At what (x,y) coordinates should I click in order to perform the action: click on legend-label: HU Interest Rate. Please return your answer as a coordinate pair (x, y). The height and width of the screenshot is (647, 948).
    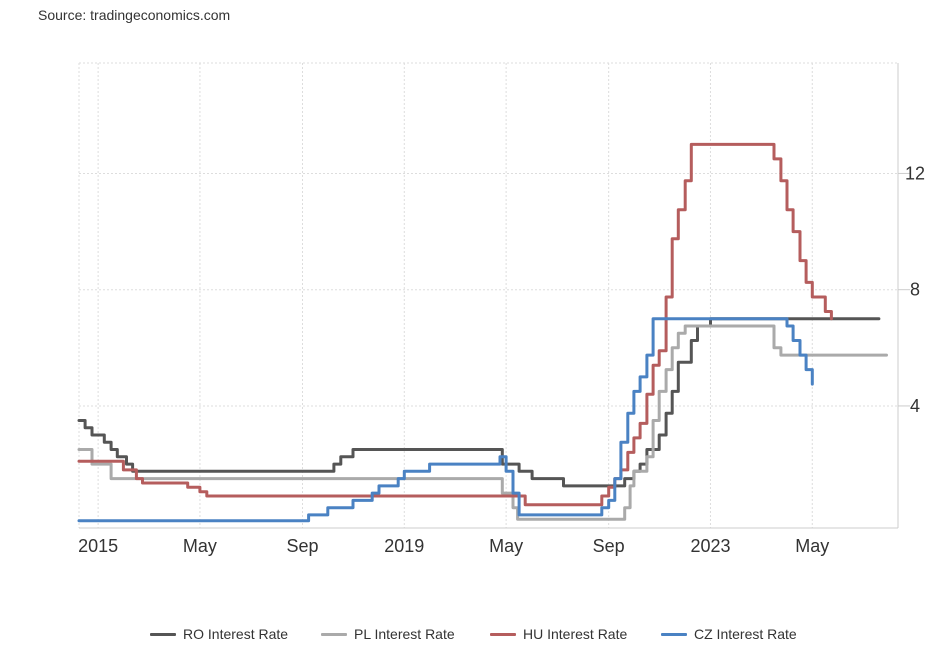
    Looking at the image, I should click on (575, 634).